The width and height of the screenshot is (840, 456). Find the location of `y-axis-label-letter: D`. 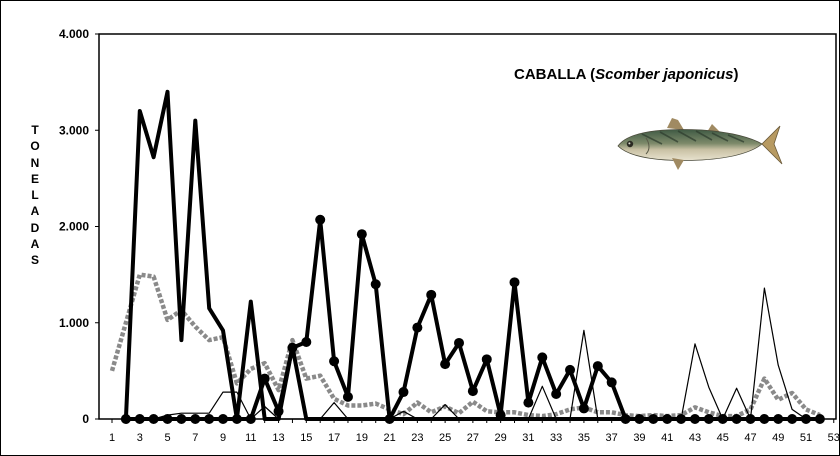

y-axis-label-letter: D is located at coordinates (35, 227).